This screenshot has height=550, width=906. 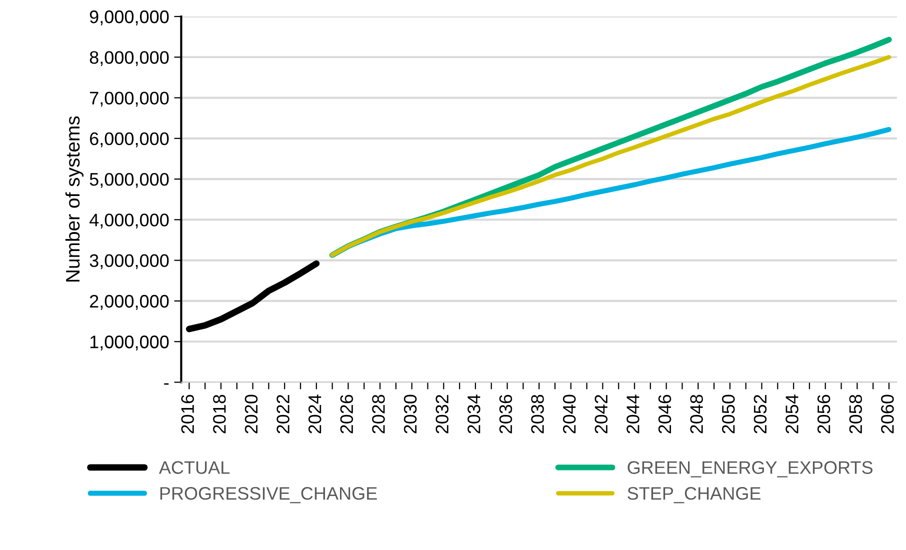 What do you see at coordinates (760, 414) in the screenshot?
I see `x-tick-label: 2052` at bounding box center [760, 414].